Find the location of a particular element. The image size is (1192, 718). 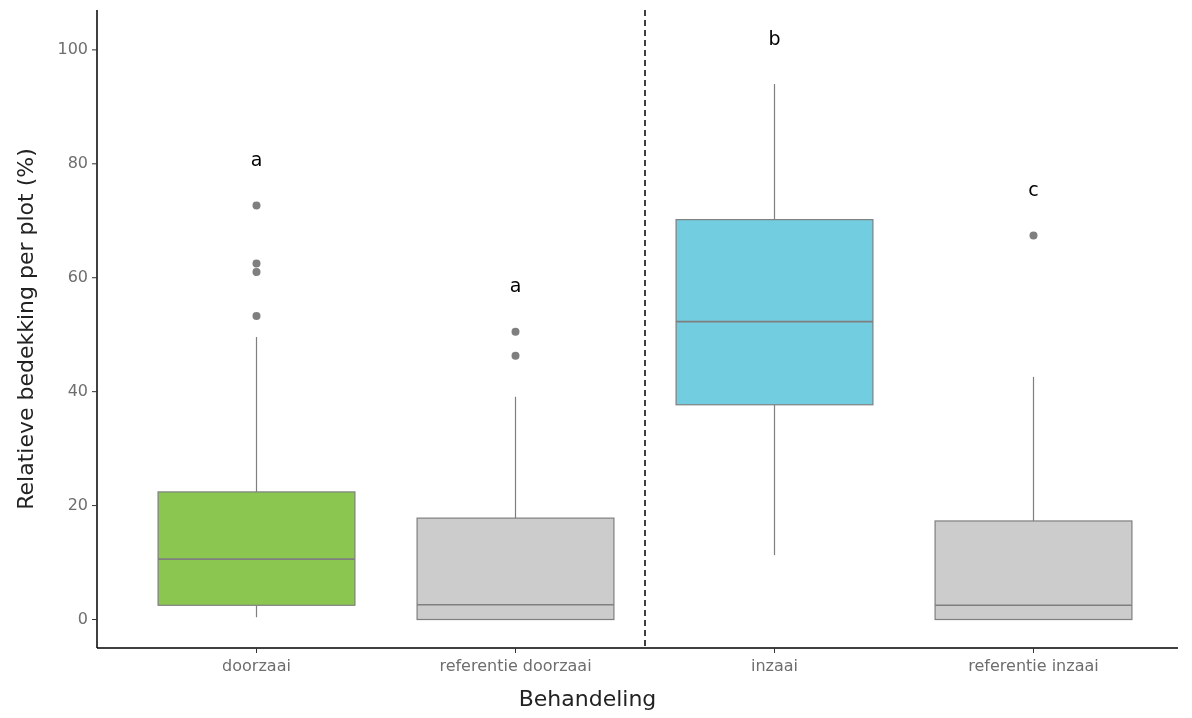

x-axis-title: Behandeling is located at coordinates (587, 698).